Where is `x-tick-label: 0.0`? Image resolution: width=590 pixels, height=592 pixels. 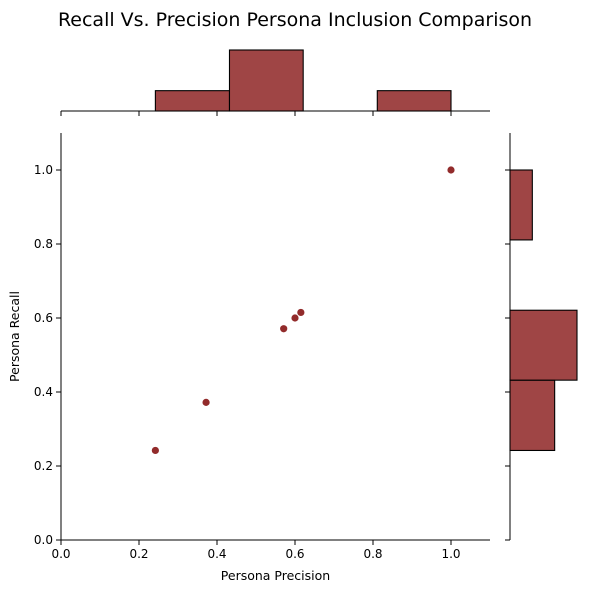 x-tick-label: 0.0 is located at coordinates (60, 554).